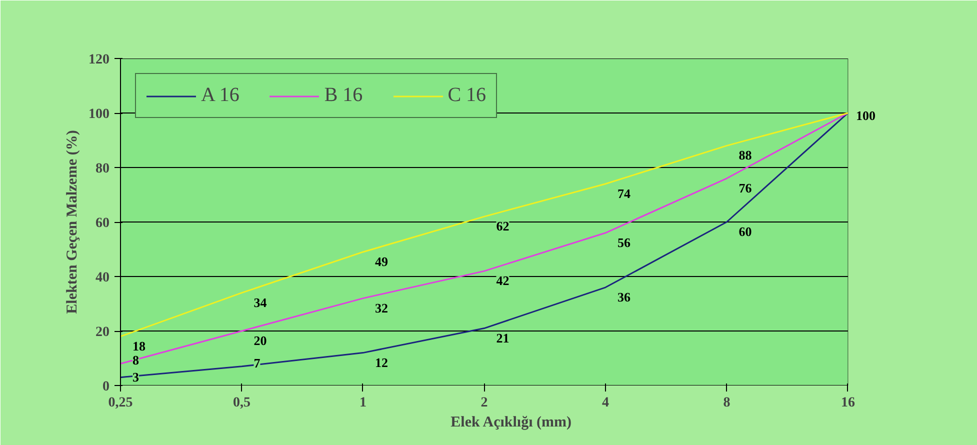 The height and width of the screenshot is (445, 977). Describe the element at coordinates (745, 155) in the screenshot. I see `data-label: 88` at that location.